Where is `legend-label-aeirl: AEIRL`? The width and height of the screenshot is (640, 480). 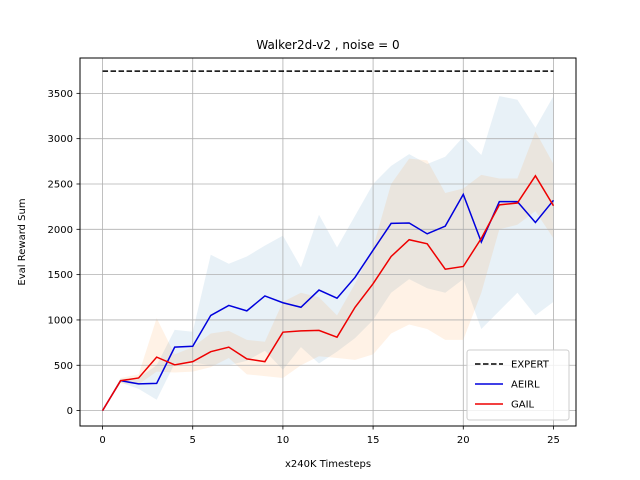 legend-label-aeirl: AEIRL is located at coordinates (525, 385).